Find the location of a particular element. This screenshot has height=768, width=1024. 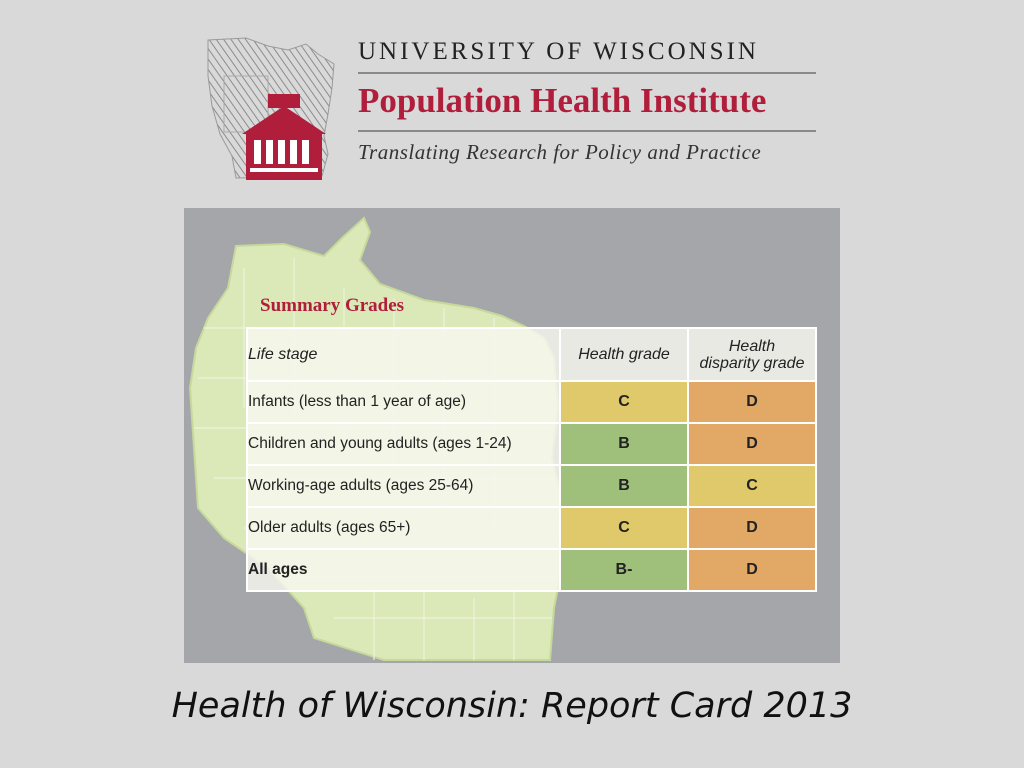

university-name: UNIVERSITY OF WISCONSIN is located at coordinates (558, 51).